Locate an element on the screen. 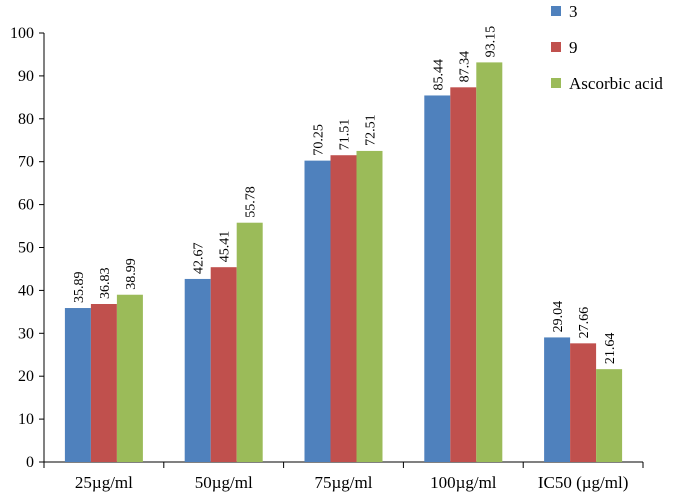  data-label: 93.15 is located at coordinates (490, 42).